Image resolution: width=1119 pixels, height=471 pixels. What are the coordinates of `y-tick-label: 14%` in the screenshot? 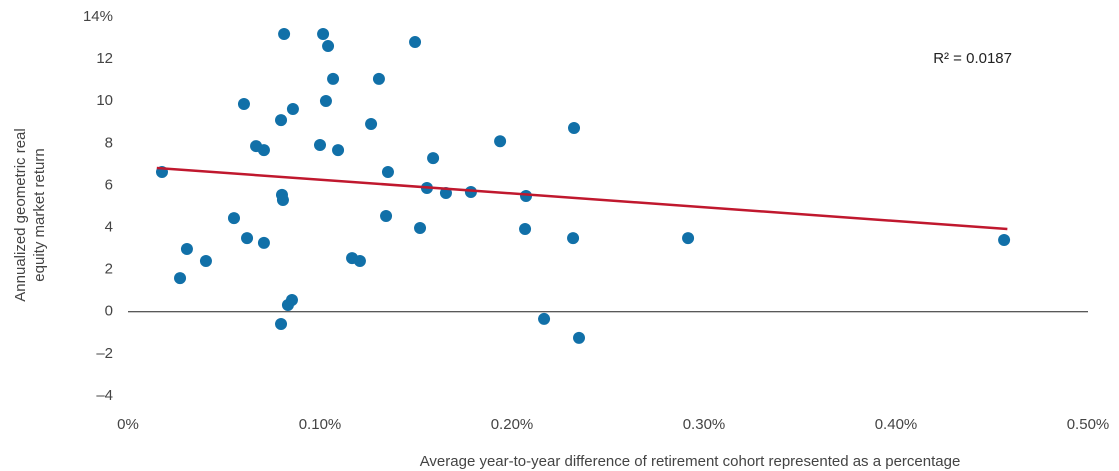 It's located at (98, 16).